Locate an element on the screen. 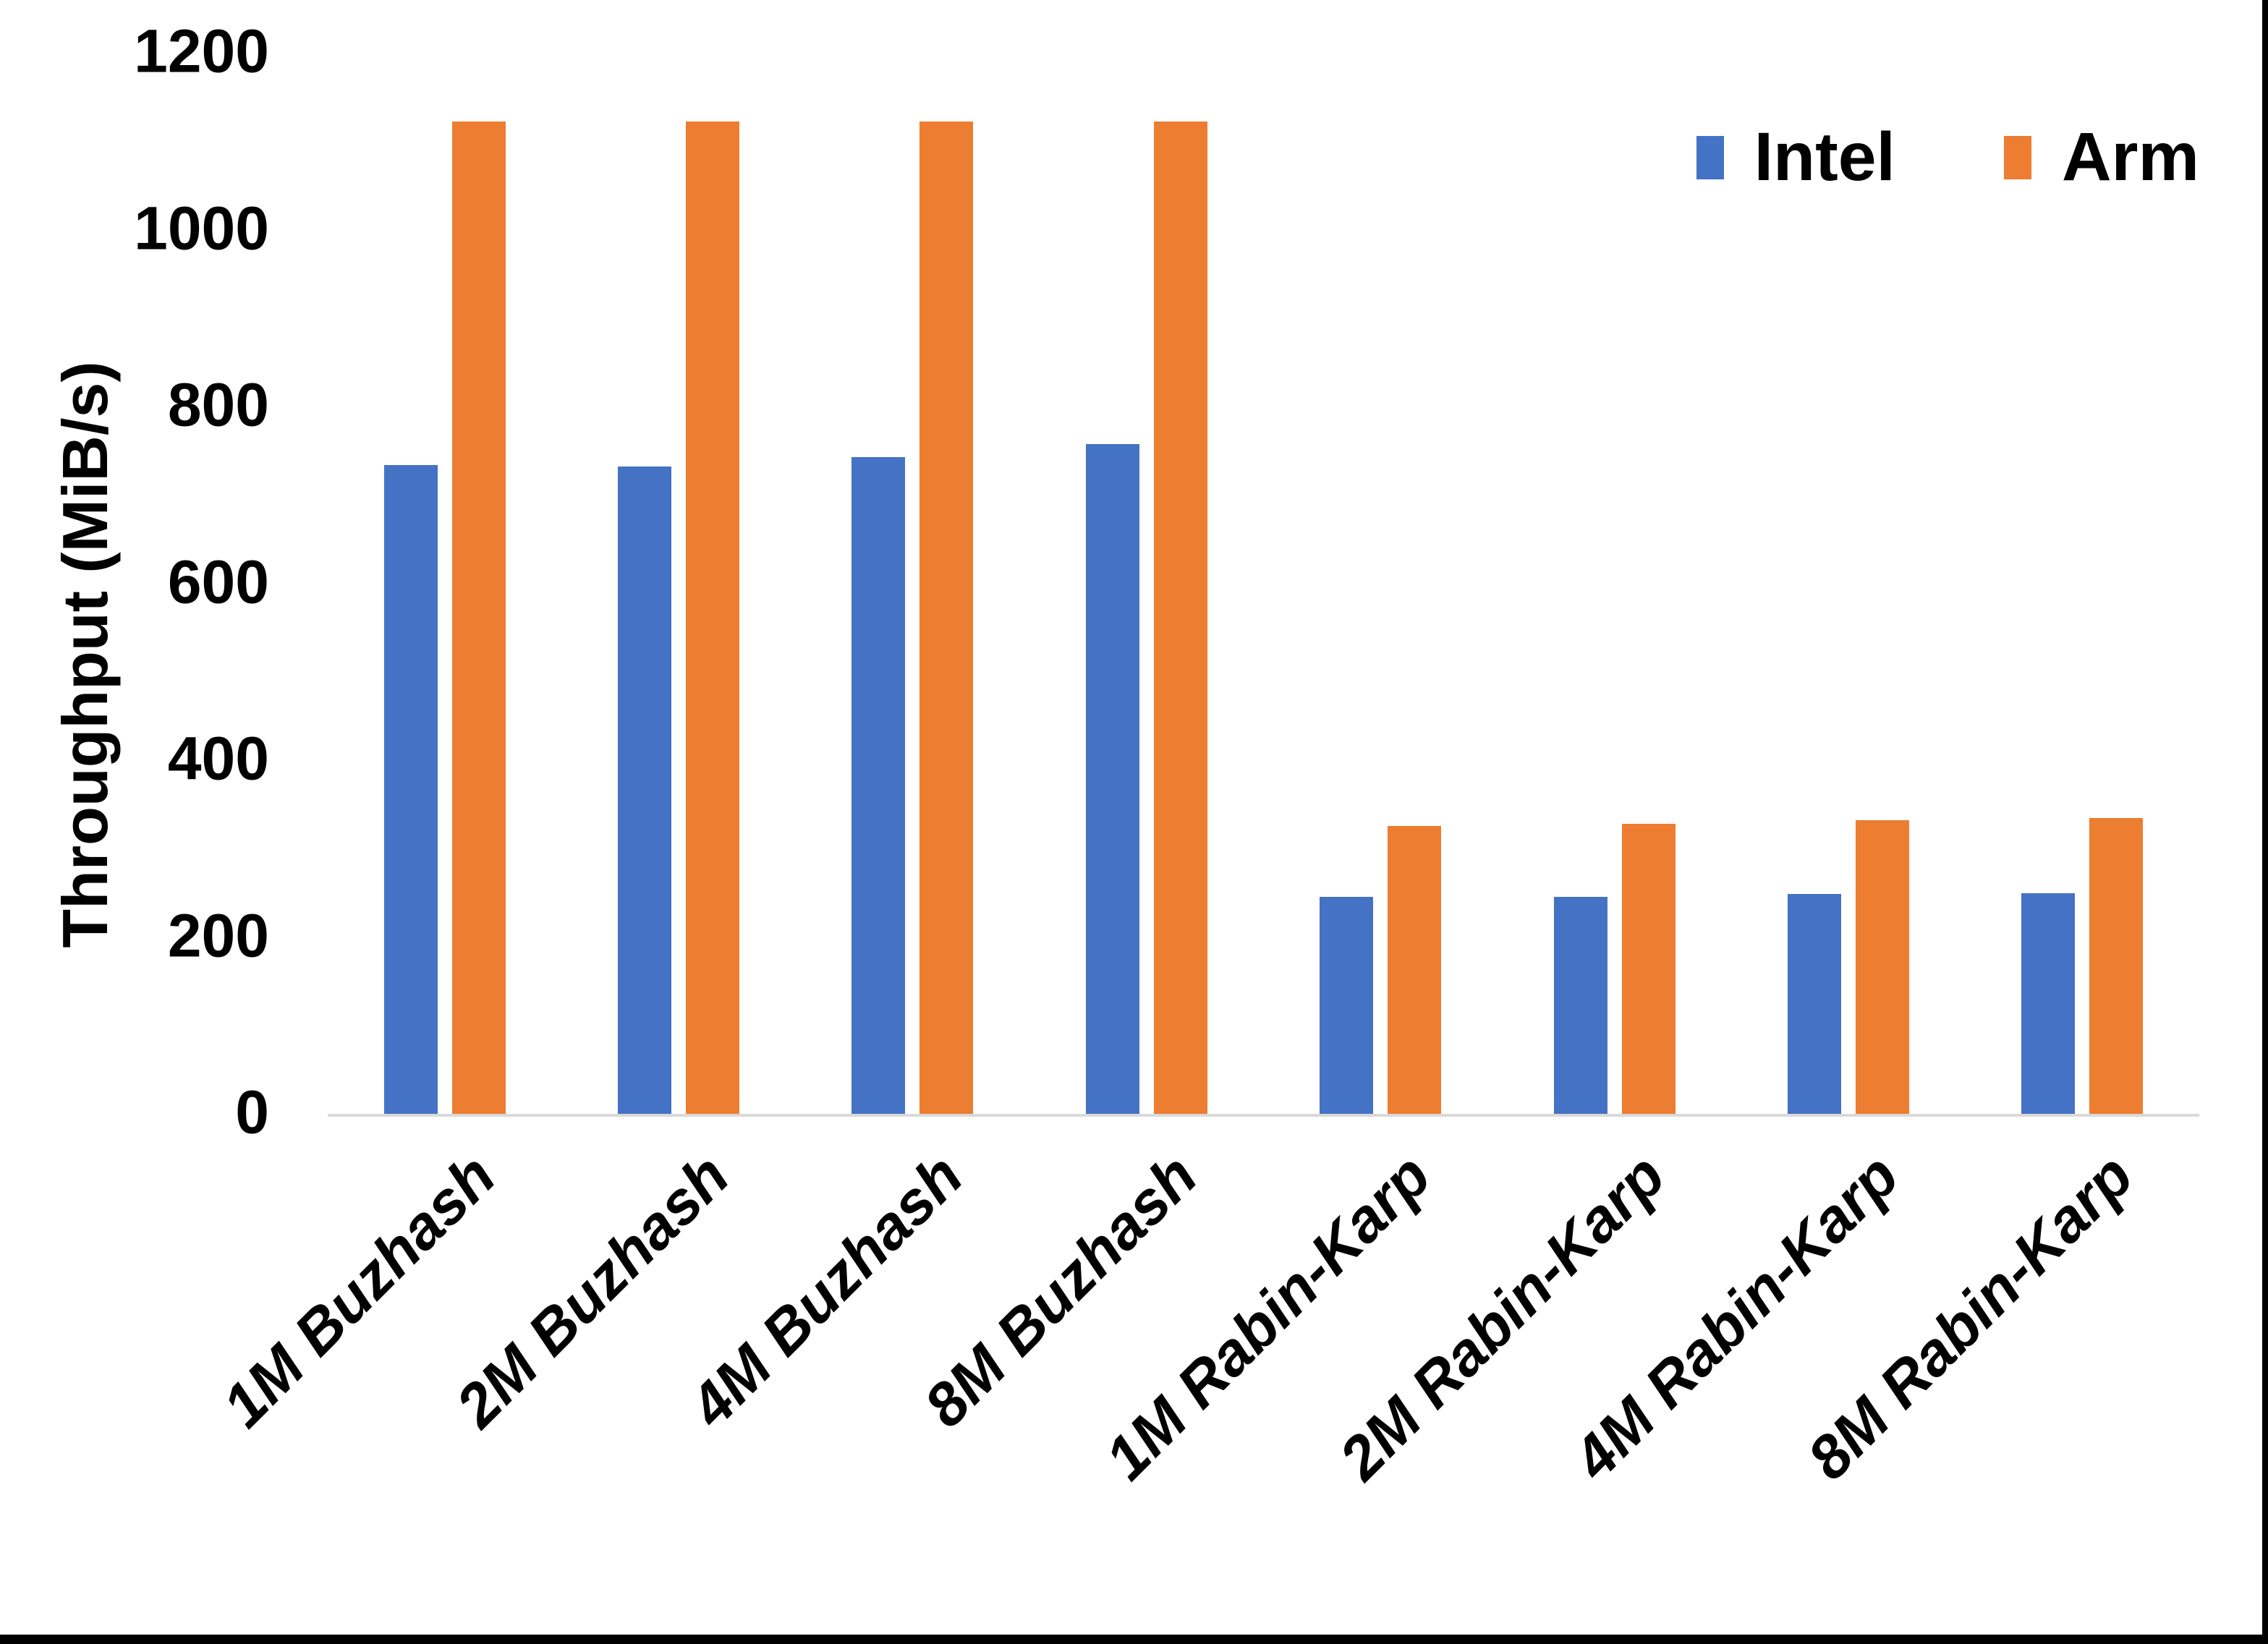  bar-intel-8m-rabin-karp is located at coordinates (2048, 1004).